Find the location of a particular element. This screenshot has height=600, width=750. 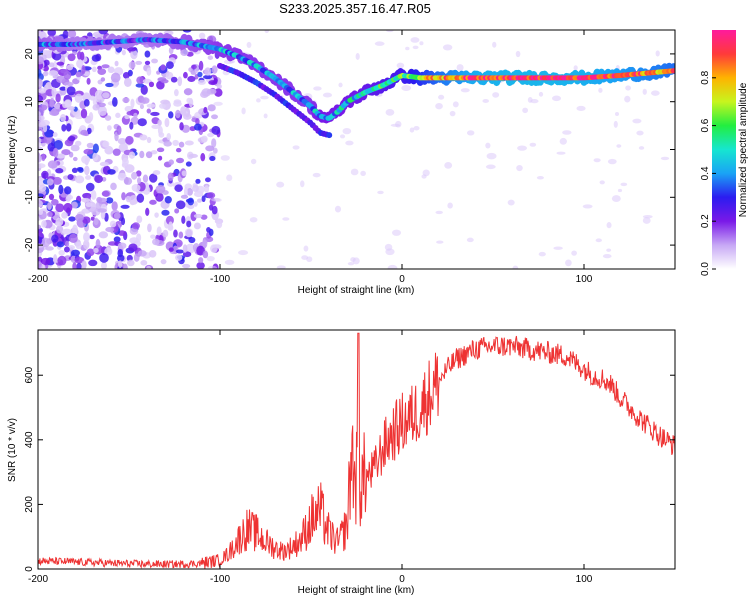

colorbar-tick-label: 0.2 is located at coordinates (705, 221).